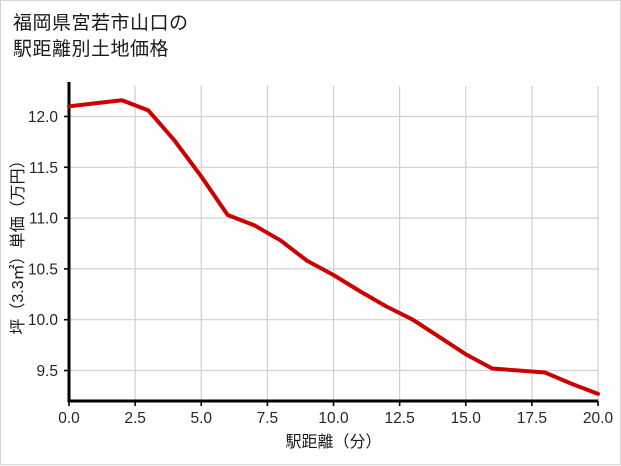 Image resolution: width=621 pixels, height=466 pixels. What do you see at coordinates (69, 418) in the screenshot?
I see `x-tick-label: 0.0` at bounding box center [69, 418].